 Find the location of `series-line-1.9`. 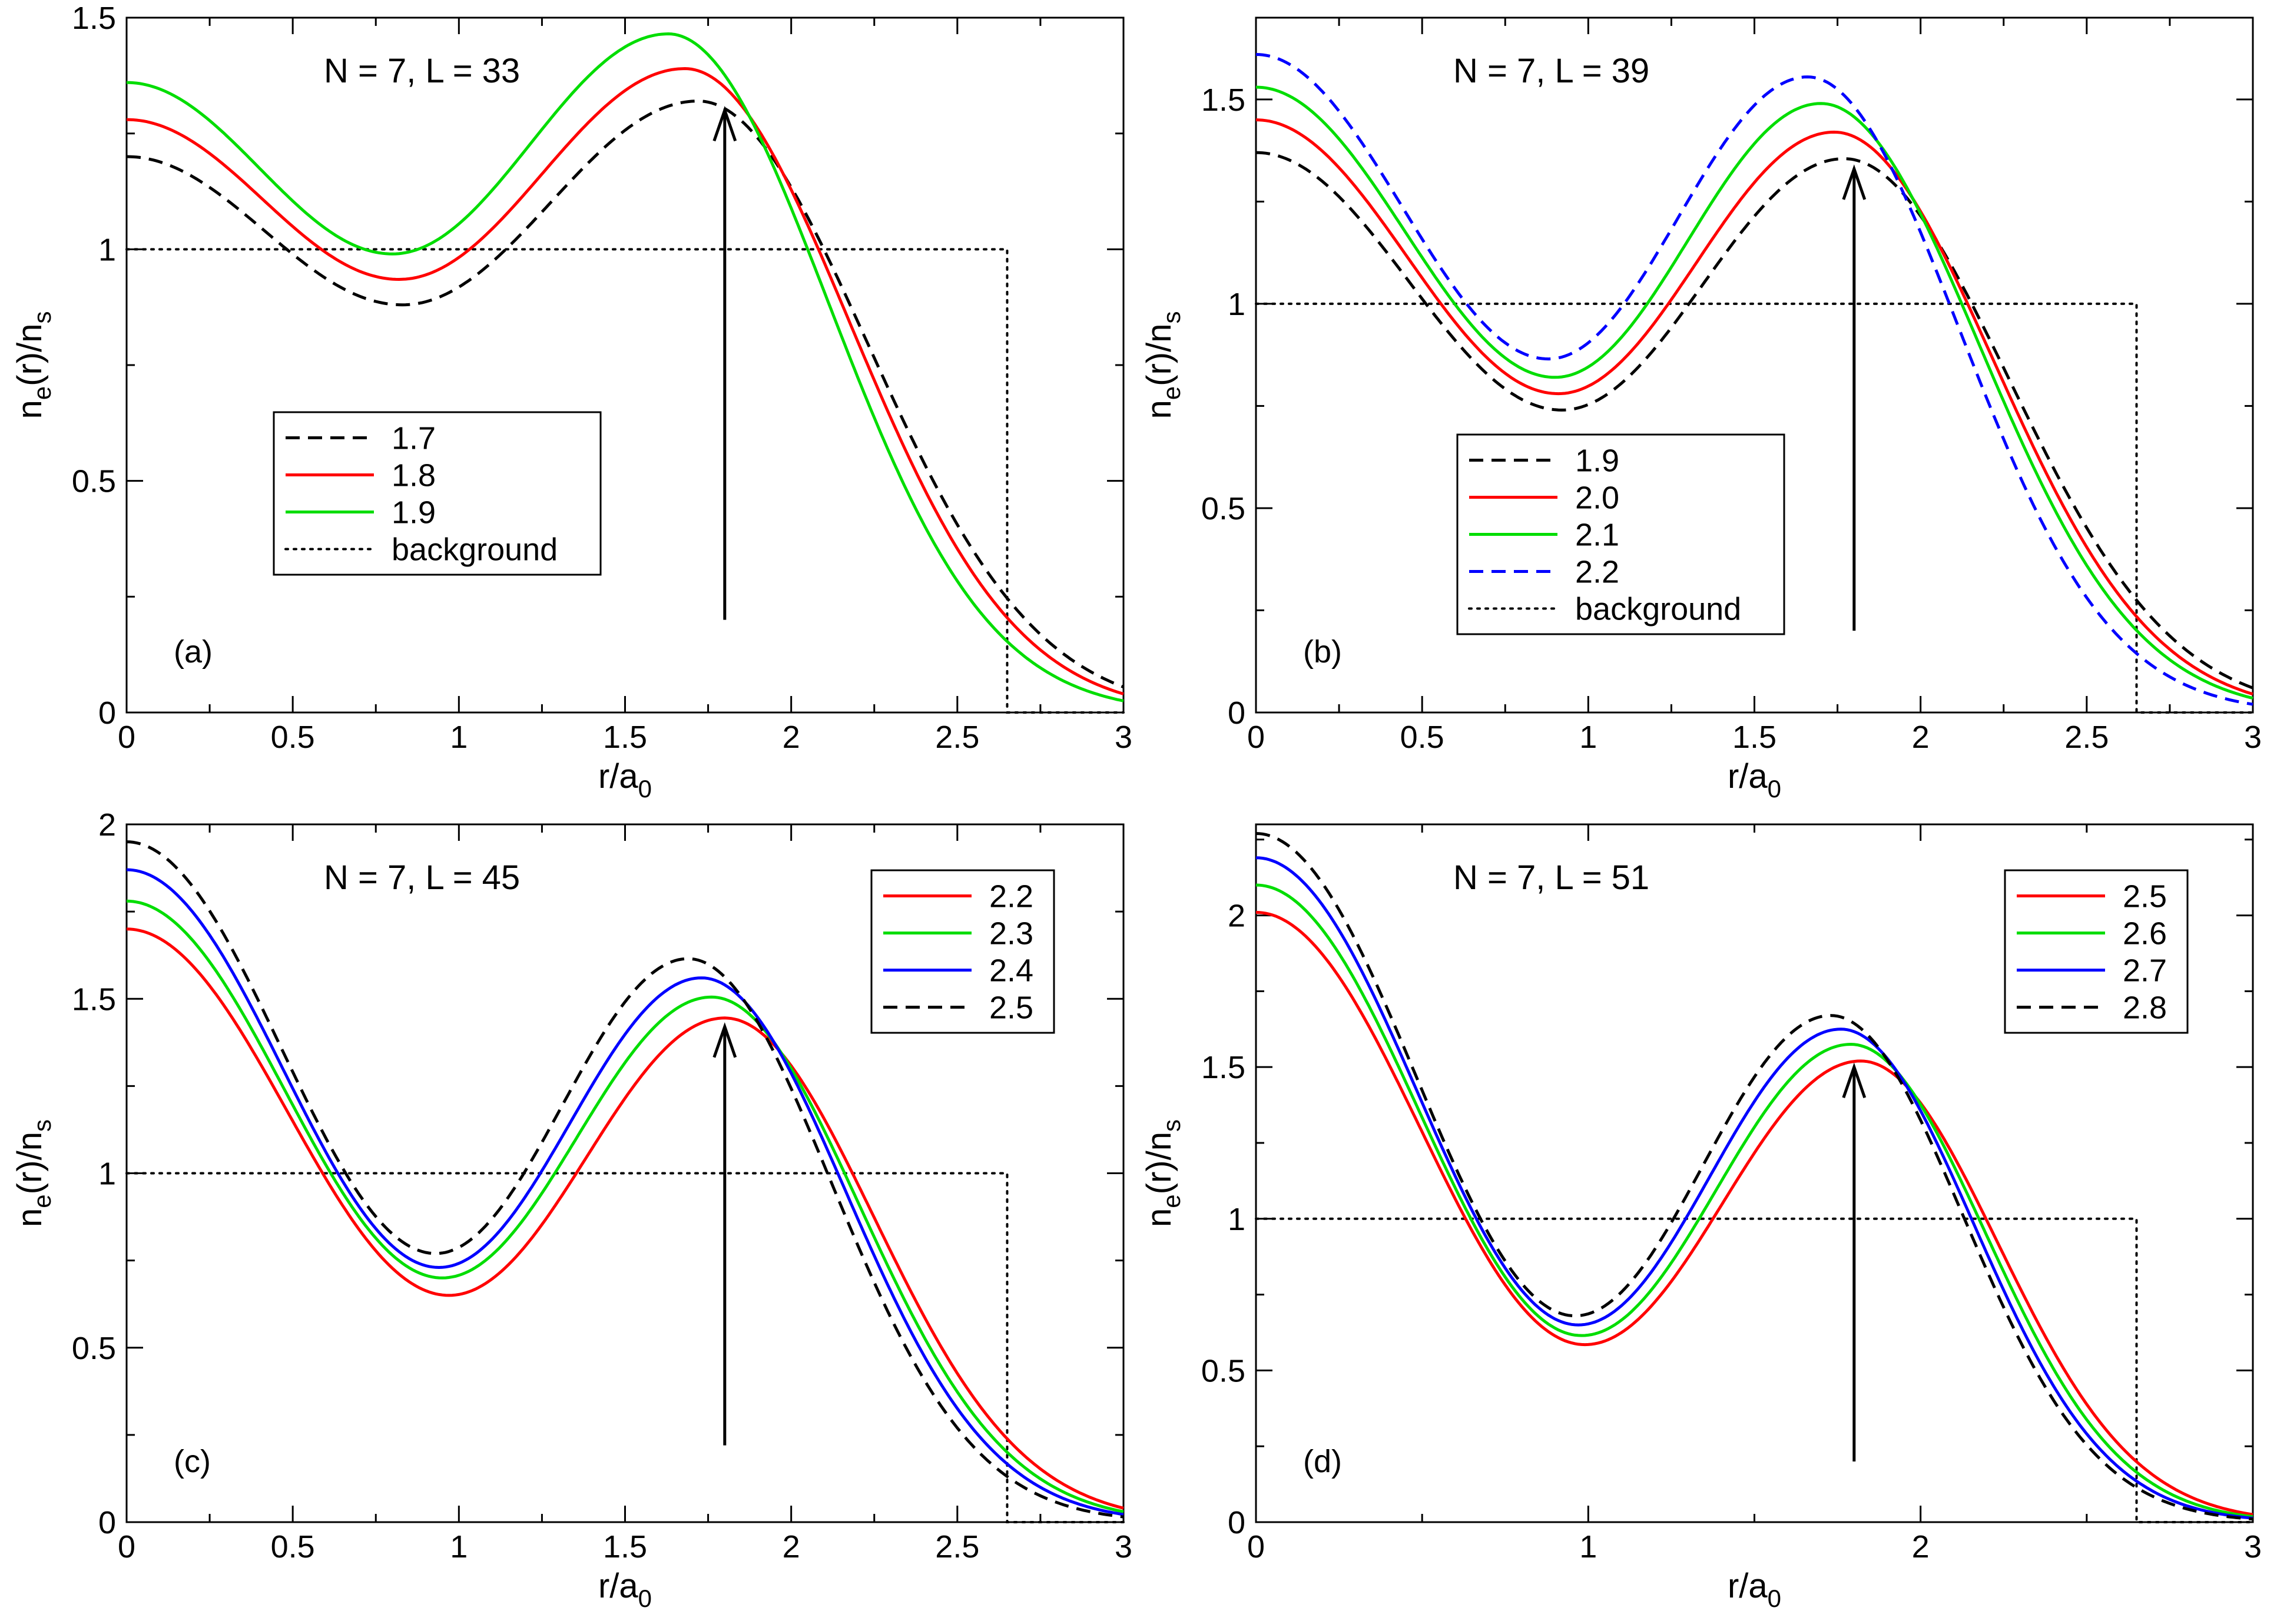

series-line-1.9 is located at coordinates (1754, 420).